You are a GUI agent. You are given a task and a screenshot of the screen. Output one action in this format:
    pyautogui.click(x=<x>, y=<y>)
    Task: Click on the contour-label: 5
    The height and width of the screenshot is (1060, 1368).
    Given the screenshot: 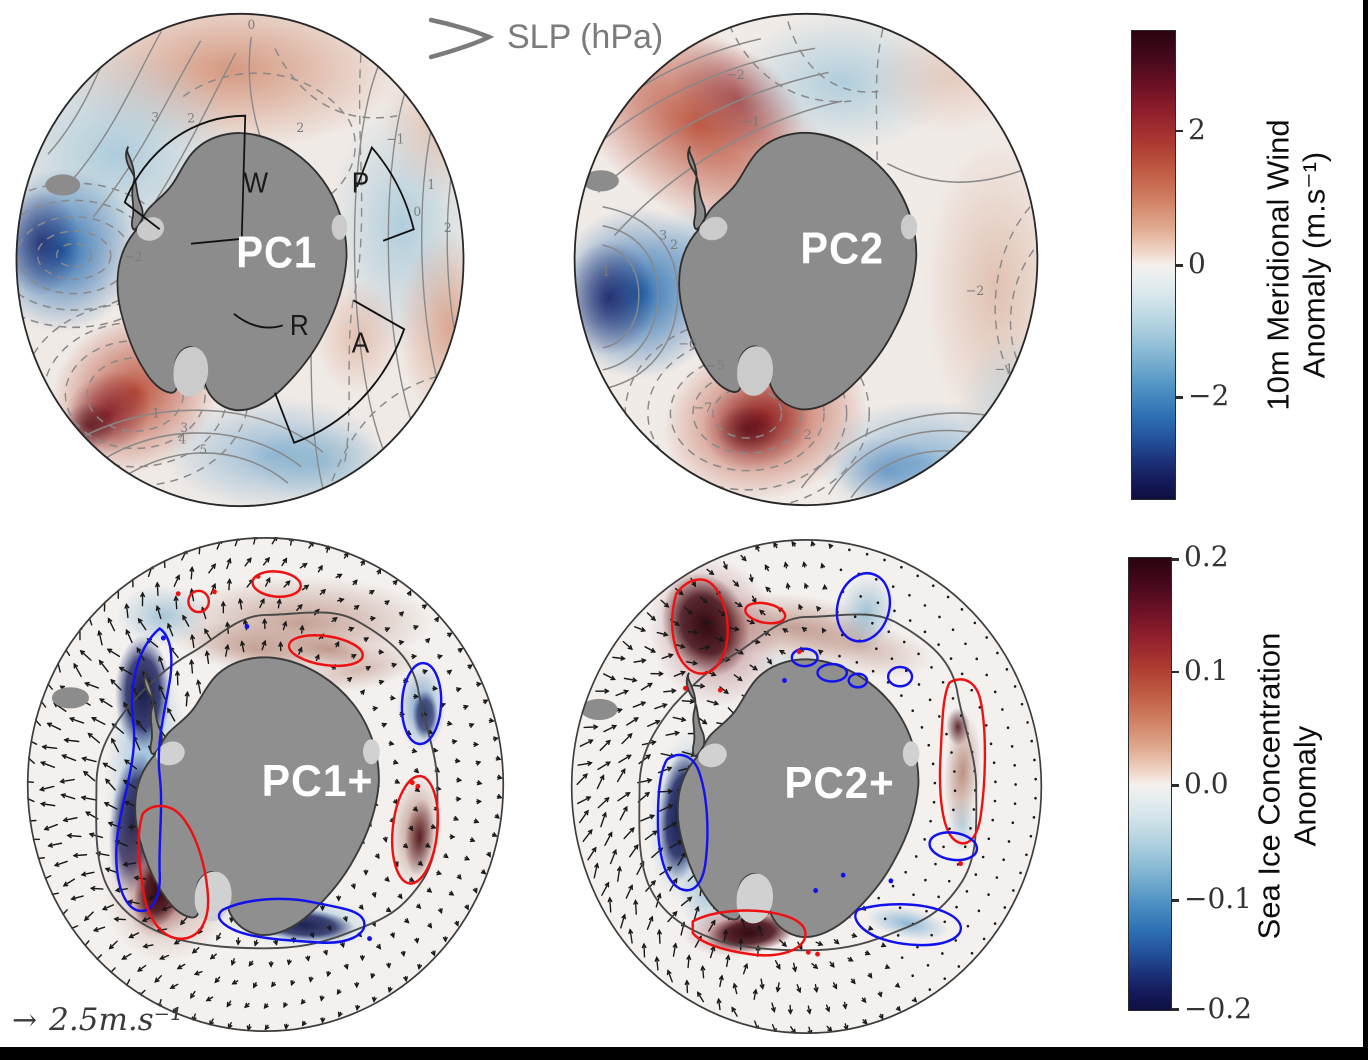 What is the action you would take?
    pyautogui.click(x=203, y=451)
    